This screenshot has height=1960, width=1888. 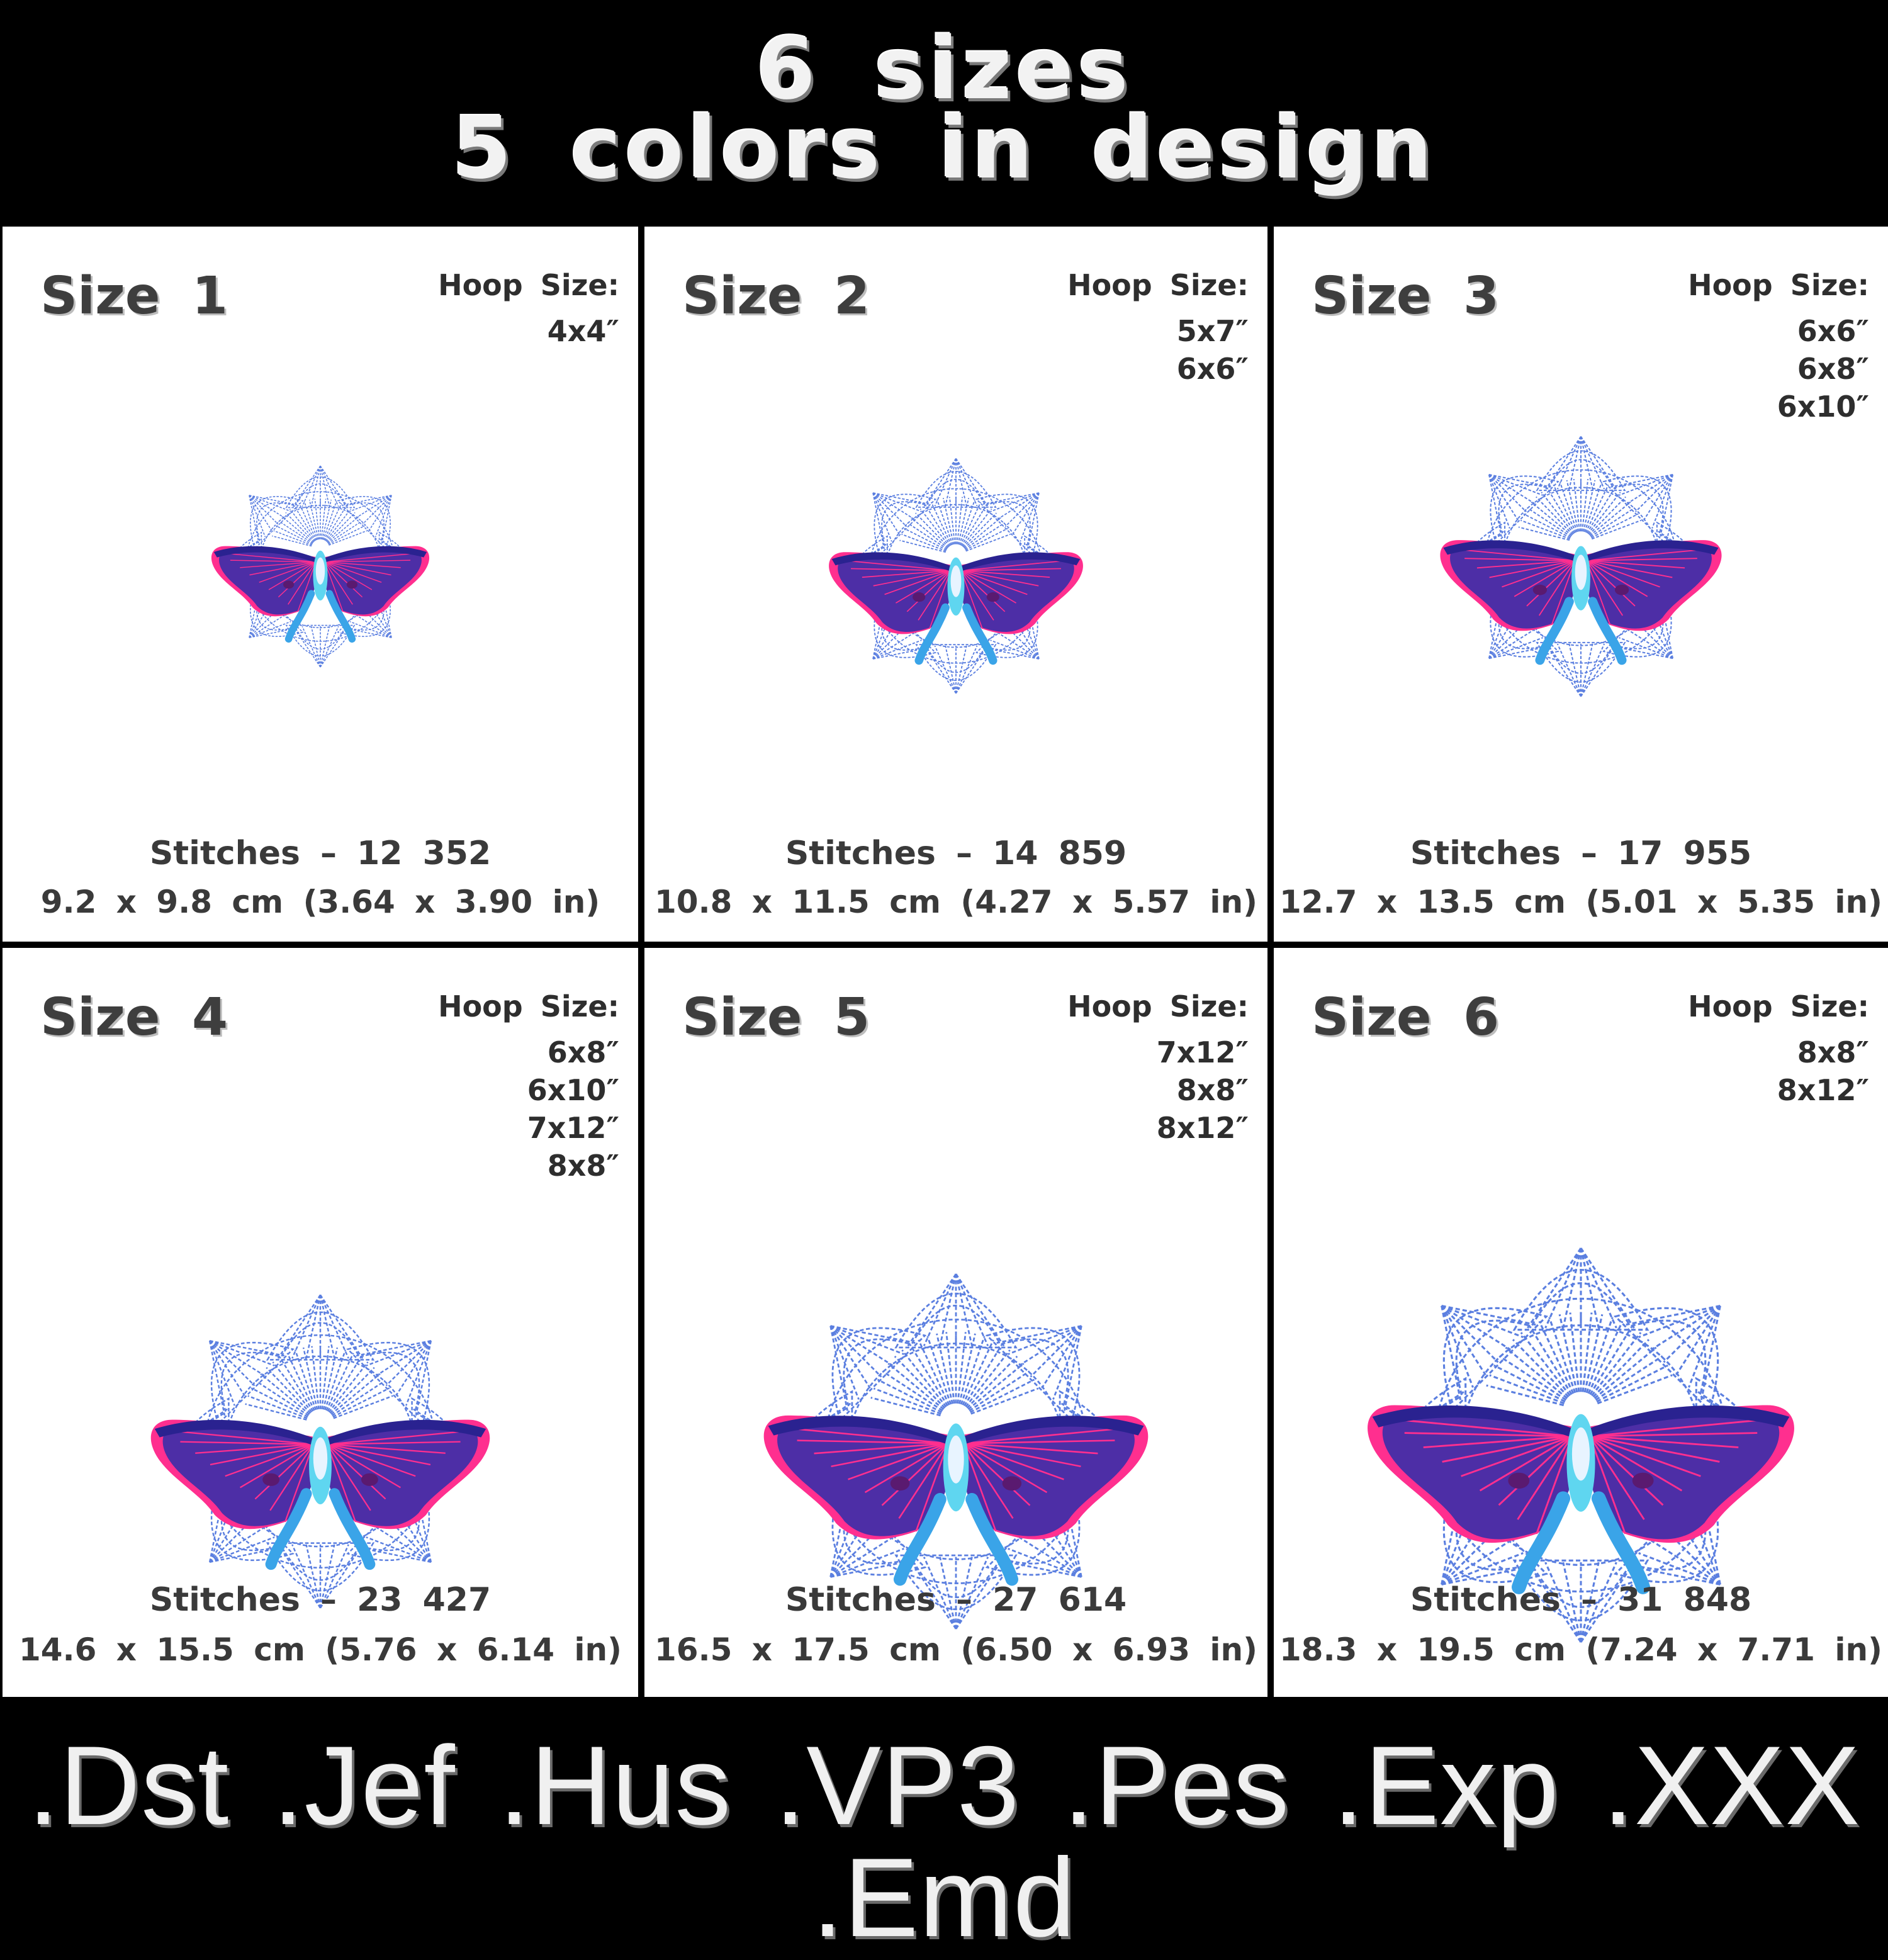 I want to click on hoop-size-item: 4x4″, so click(x=583, y=331).